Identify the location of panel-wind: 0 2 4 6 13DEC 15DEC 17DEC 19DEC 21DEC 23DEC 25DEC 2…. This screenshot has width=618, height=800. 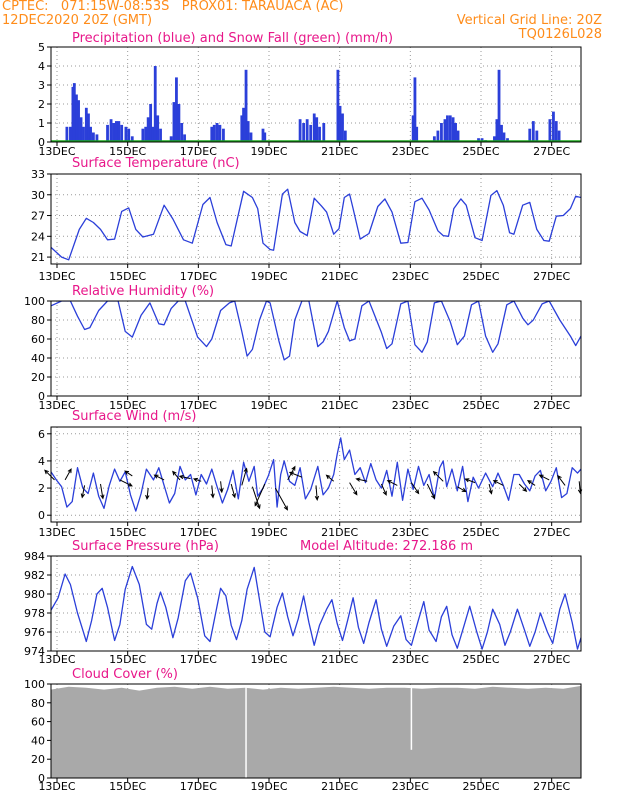
(310, 474).